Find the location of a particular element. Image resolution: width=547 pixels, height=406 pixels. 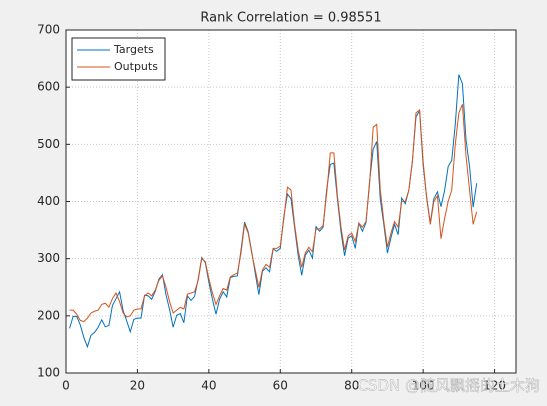

legend-label: Outputs is located at coordinates (136, 66).